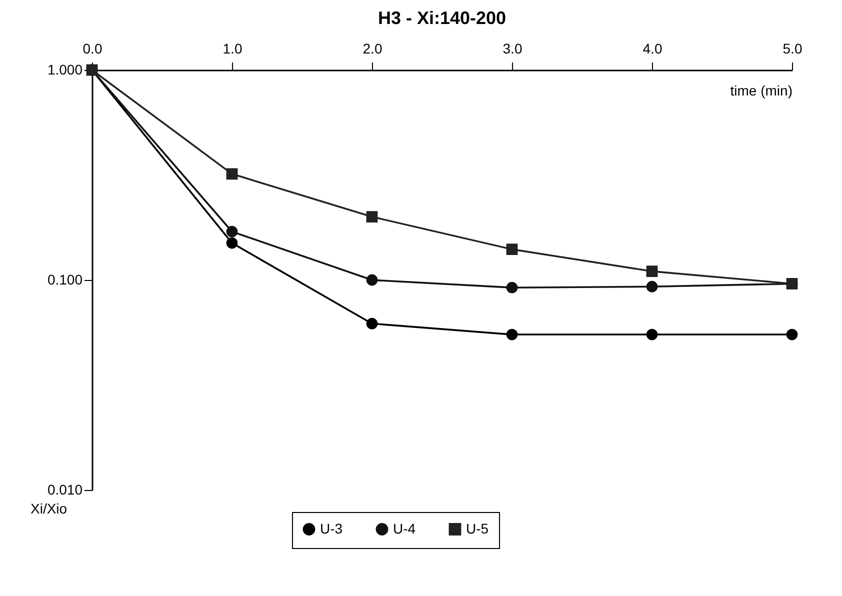 The height and width of the screenshot is (596, 842). Describe the element at coordinates (331, 528) in the screenshot. I see `legend-label: U-3` at that location.